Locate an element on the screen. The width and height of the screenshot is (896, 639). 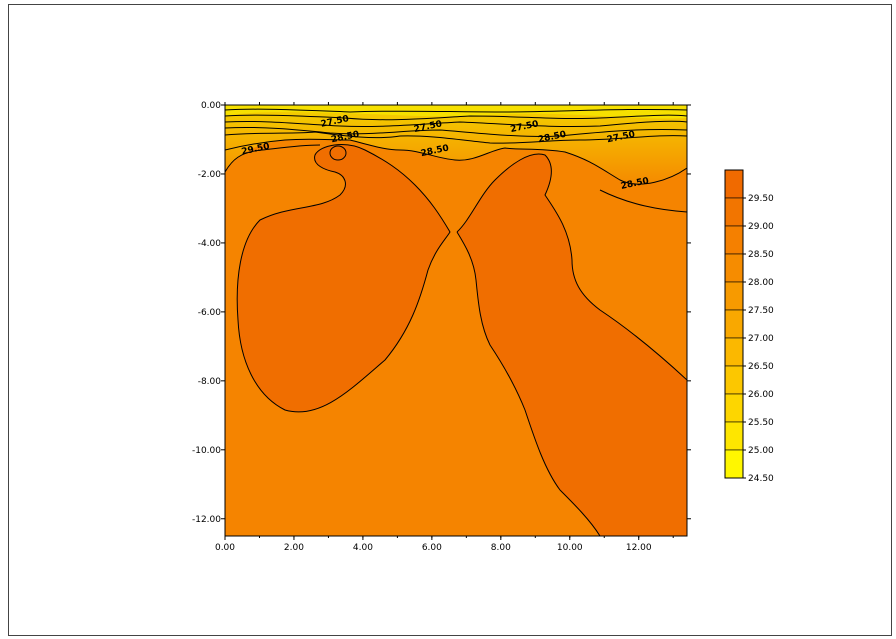
colorbar-label: 25.00 is located at coordinates (761, 451).